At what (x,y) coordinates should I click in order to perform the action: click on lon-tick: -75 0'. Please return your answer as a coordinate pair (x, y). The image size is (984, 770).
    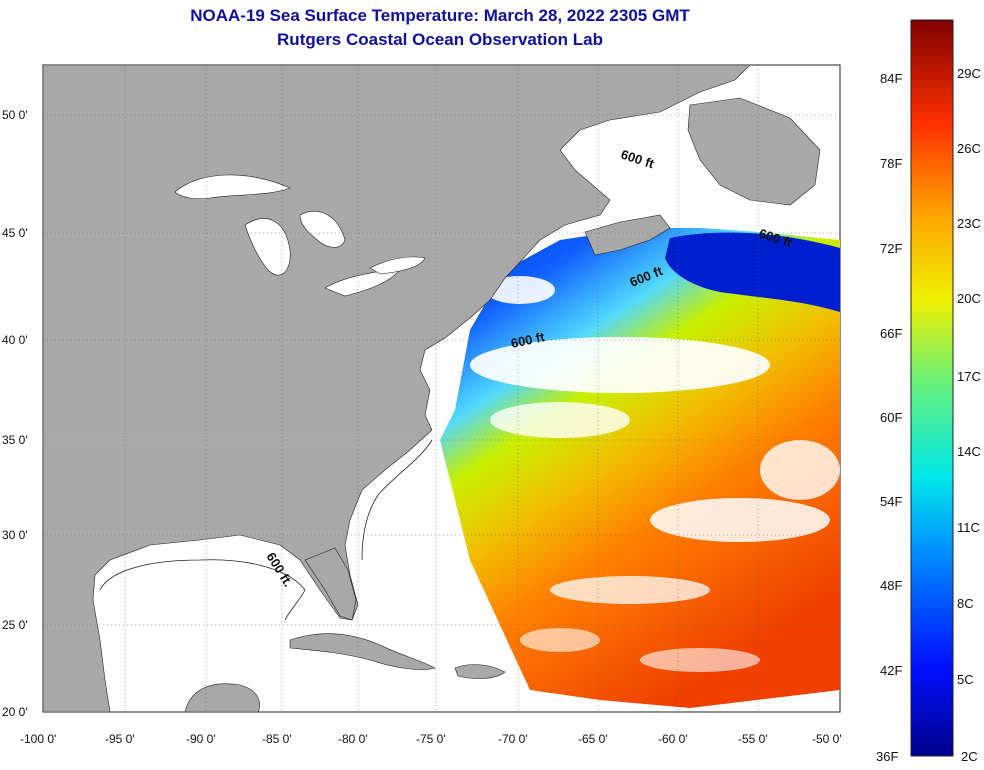
    Looking at the image, I should click on (431, 739).